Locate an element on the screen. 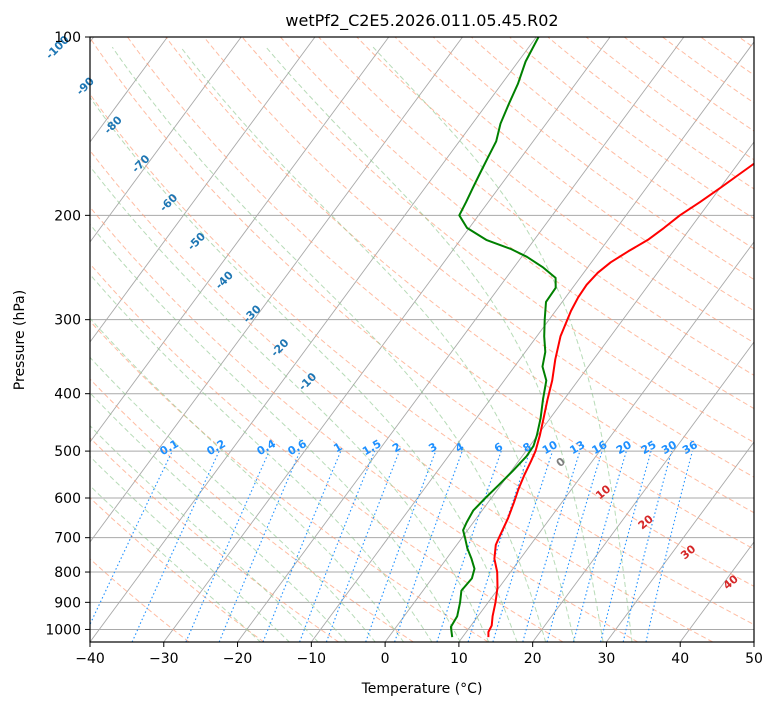  mixing-ratio-label: 13 is located at coordinates (577, 447).